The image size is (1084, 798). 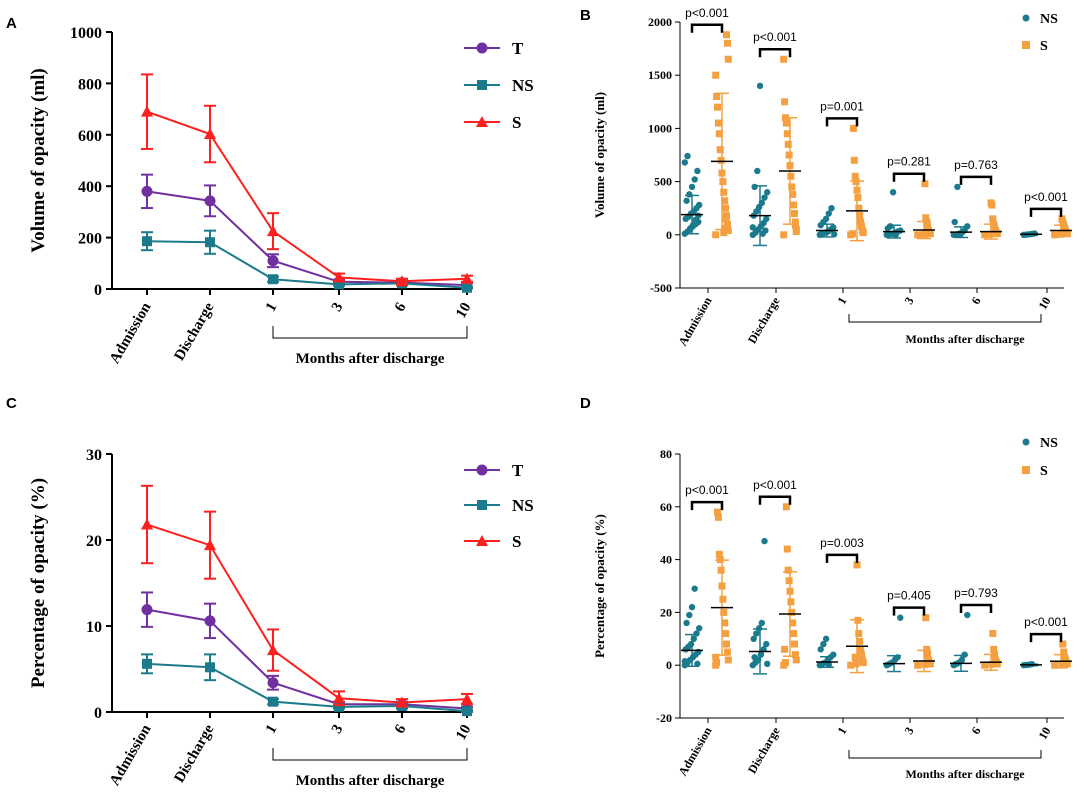 I want to click on p-value-label: p=0.003, so click(x=842, y=543).